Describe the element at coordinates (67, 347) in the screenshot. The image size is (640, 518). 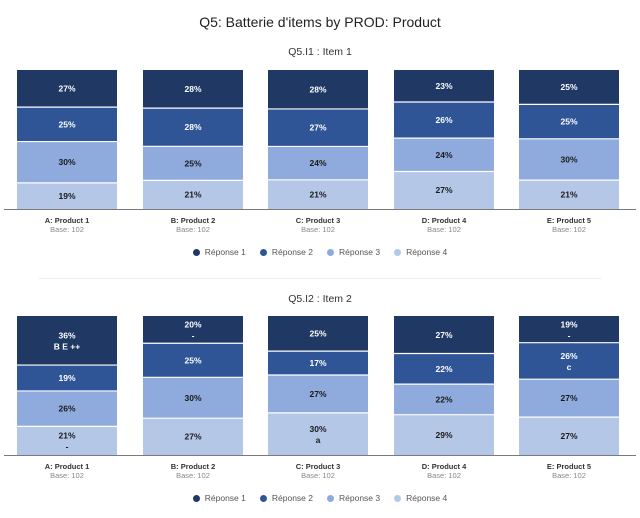
I see `significance-label: B E ++` at that location.